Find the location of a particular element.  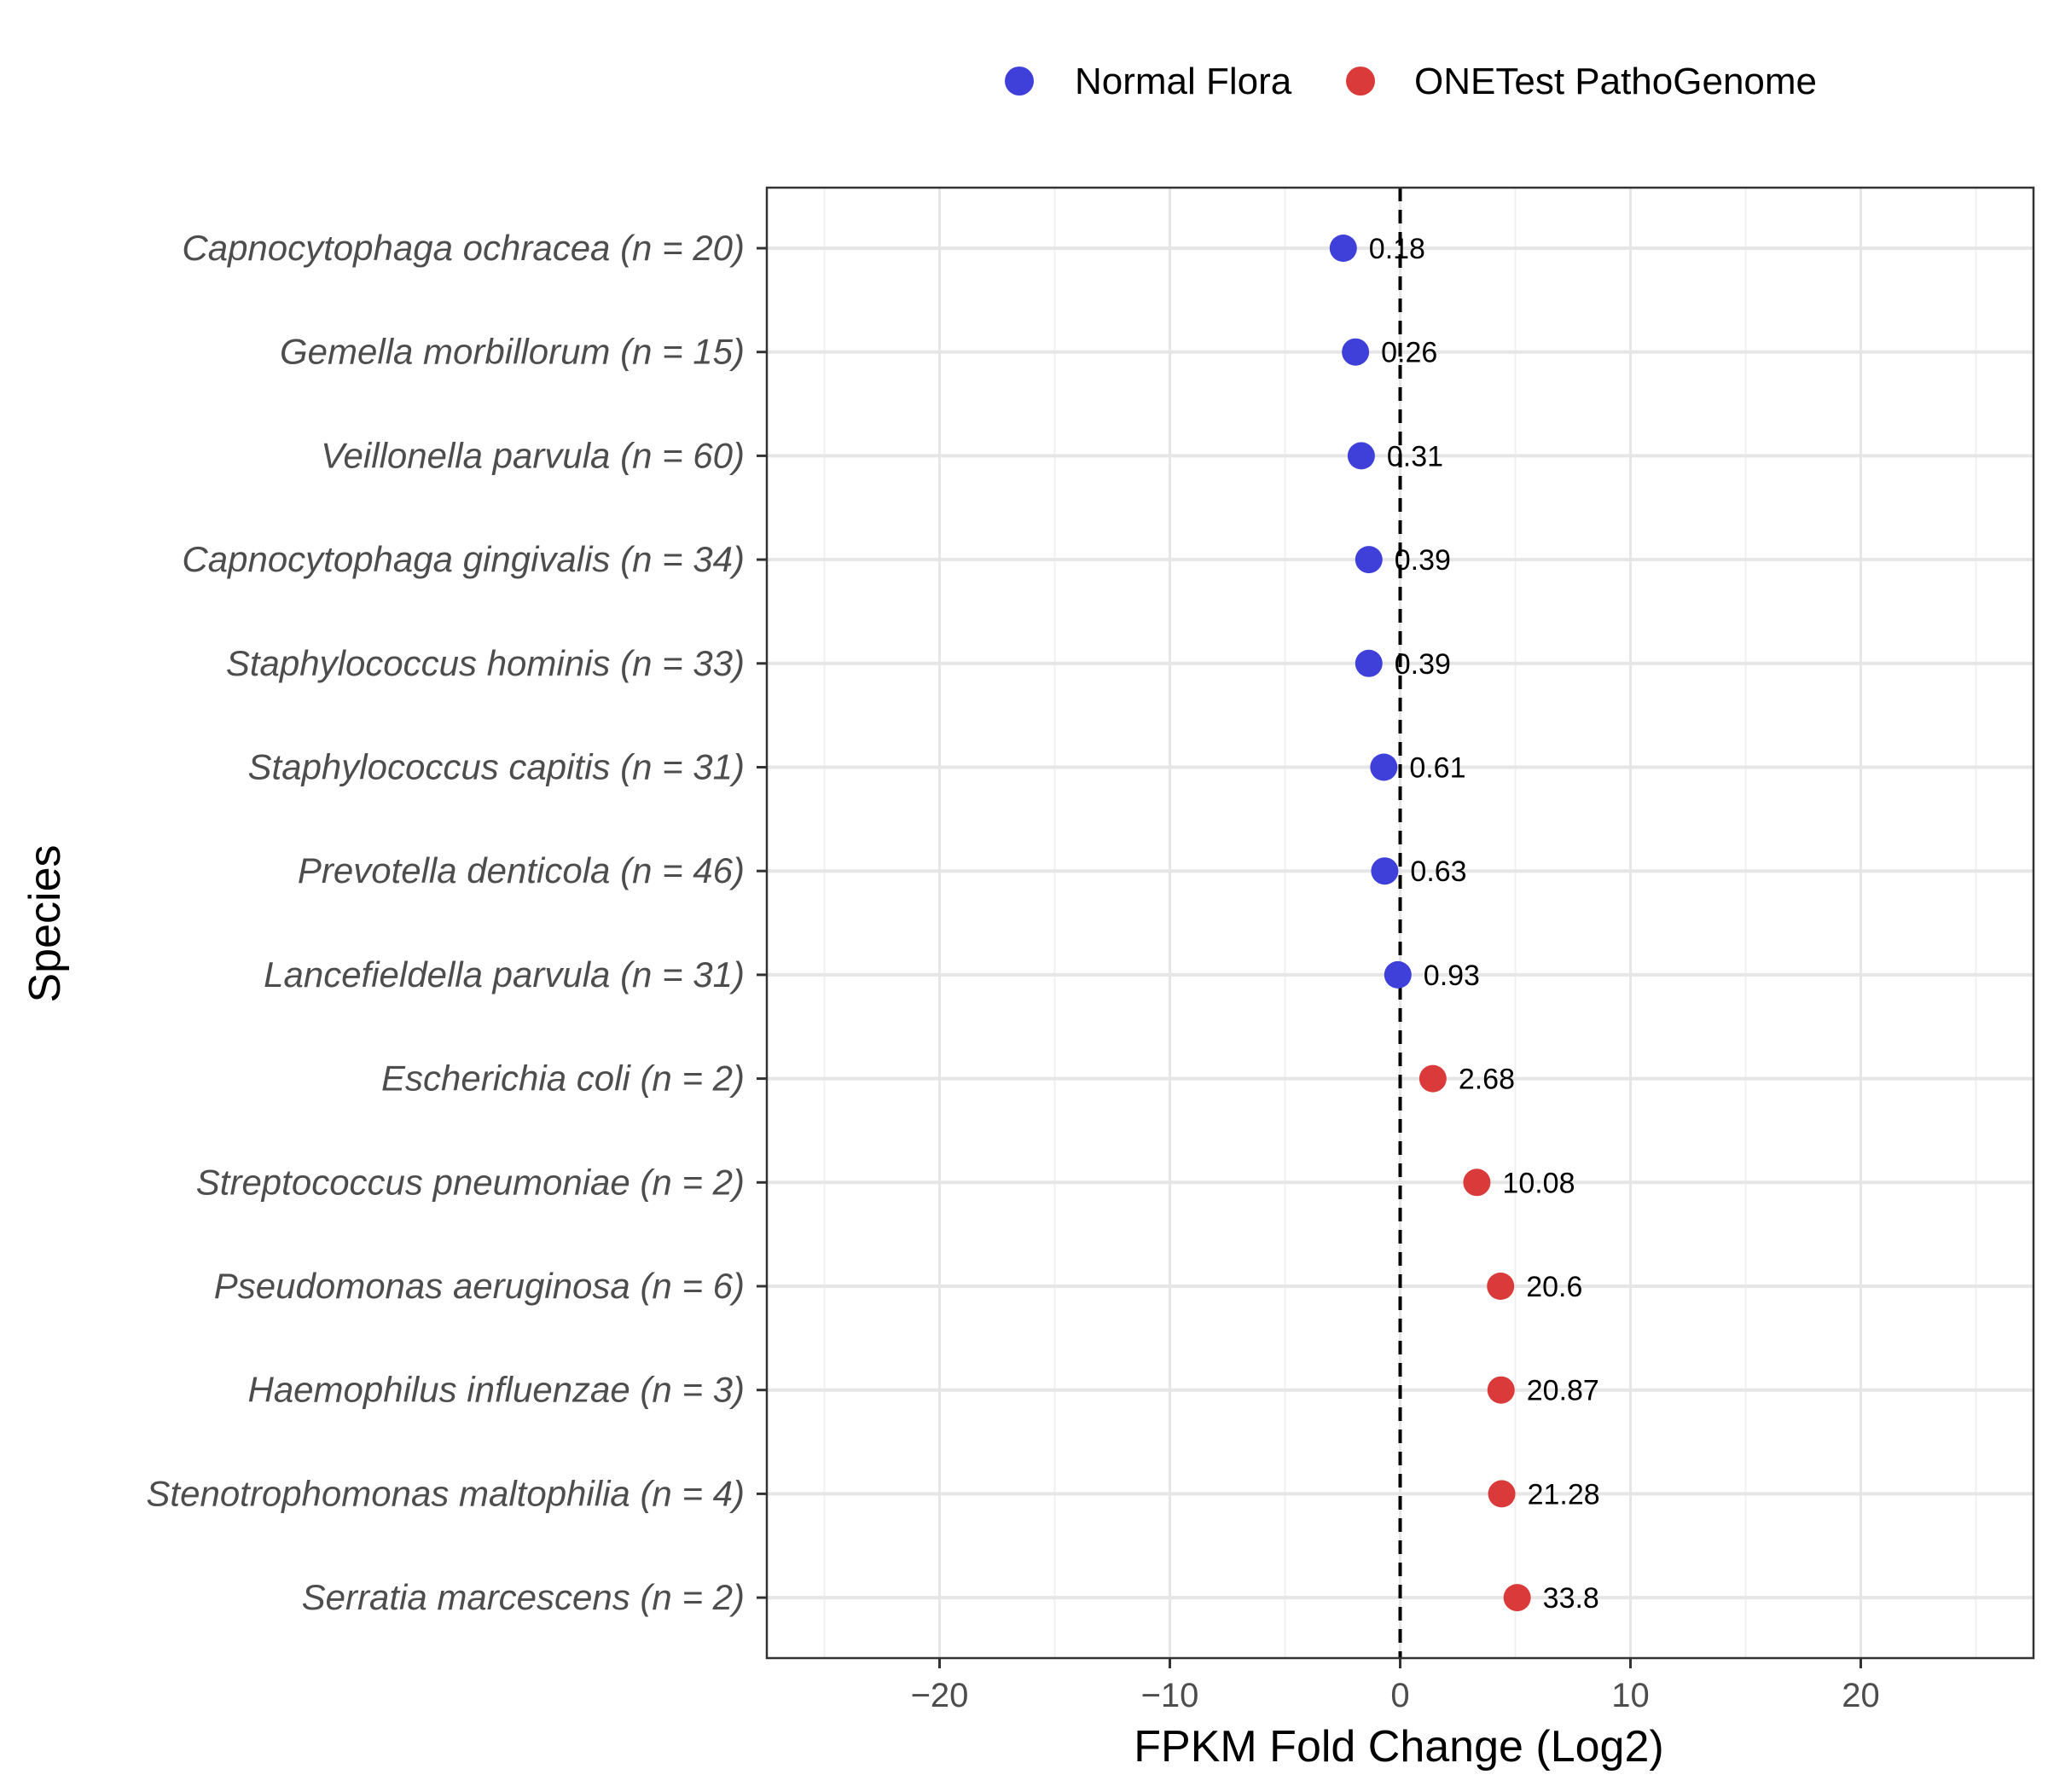

y-tick-label: Prevotella denticola (n = 46) is located at coordinates (521, 870).